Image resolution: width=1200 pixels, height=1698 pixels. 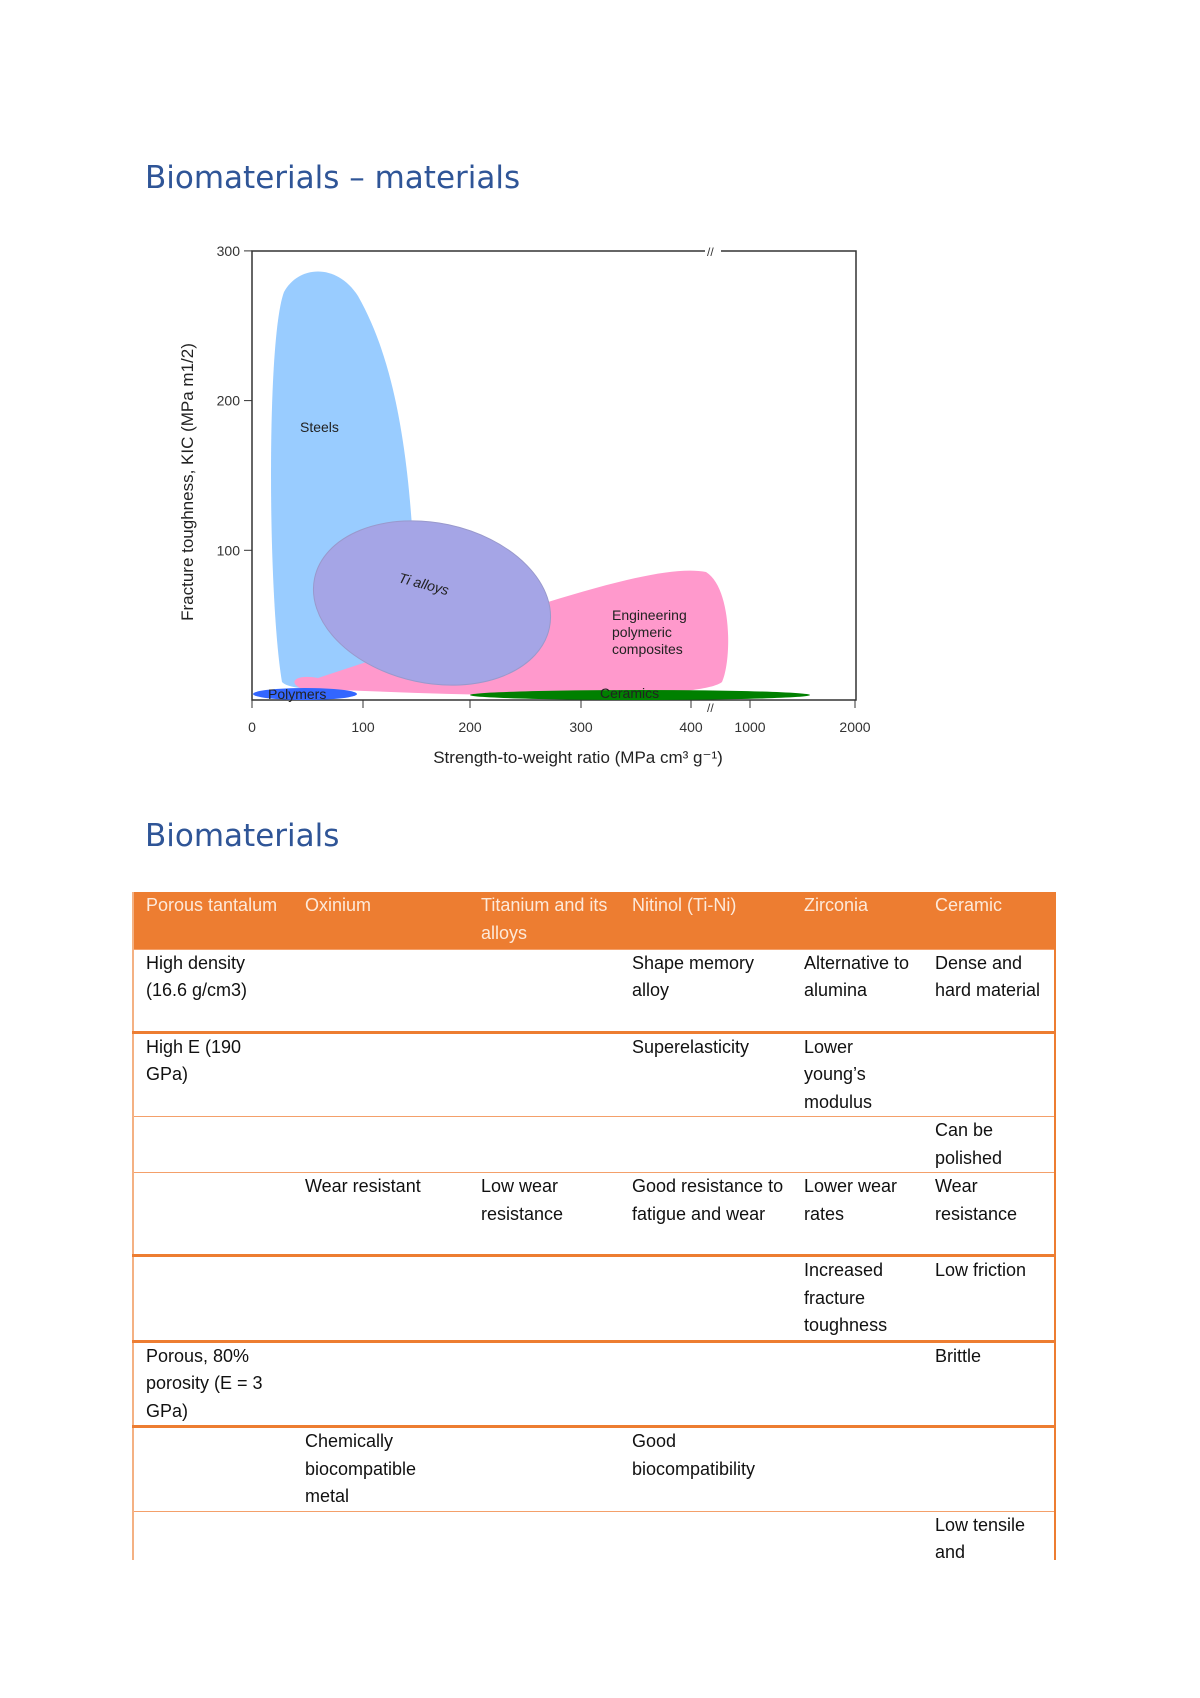 I want to click on x-axis-label: Strength-to-weight ratio (MPa cm³ g⁻¹), so click(x=578, y=757).